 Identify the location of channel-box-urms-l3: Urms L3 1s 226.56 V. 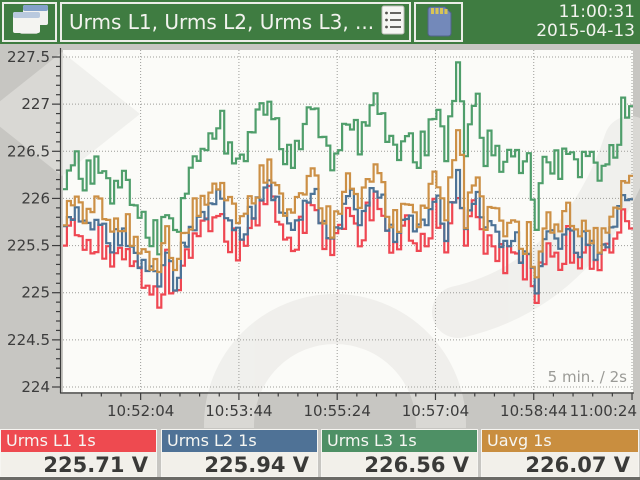
(399, 453).